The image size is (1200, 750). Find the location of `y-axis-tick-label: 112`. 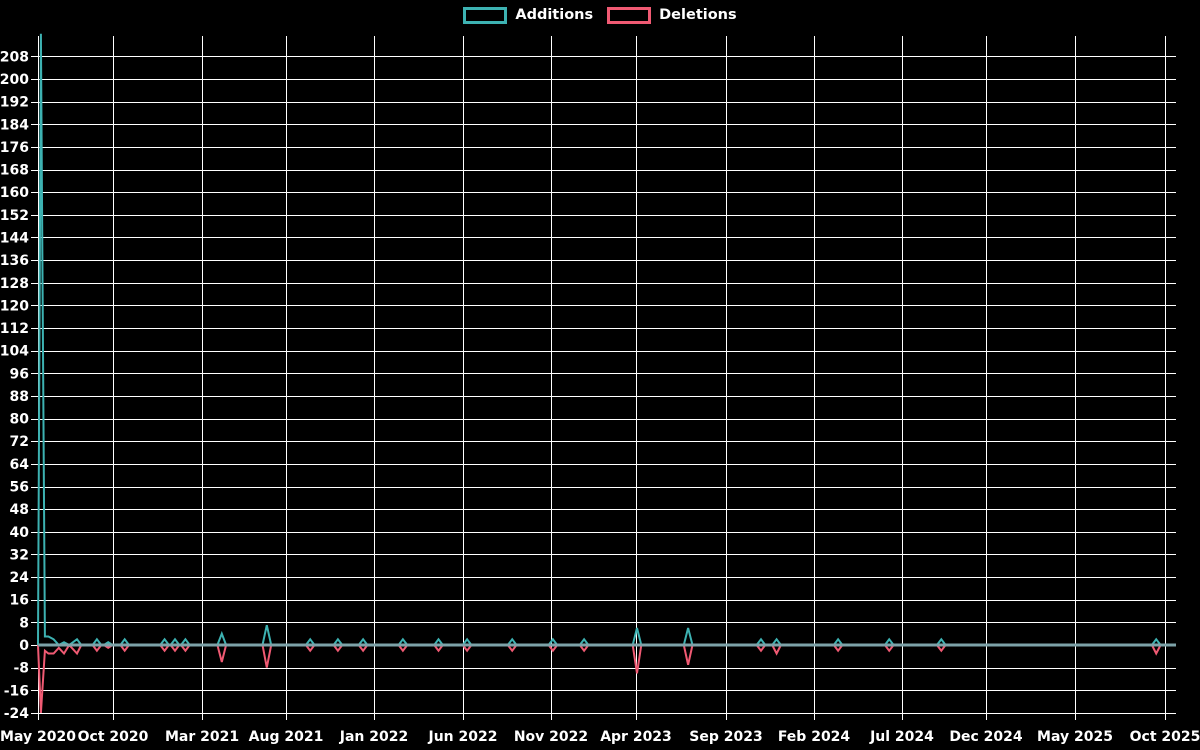

y-axis-tick-label: 112 is located at coordinates (14, 329).